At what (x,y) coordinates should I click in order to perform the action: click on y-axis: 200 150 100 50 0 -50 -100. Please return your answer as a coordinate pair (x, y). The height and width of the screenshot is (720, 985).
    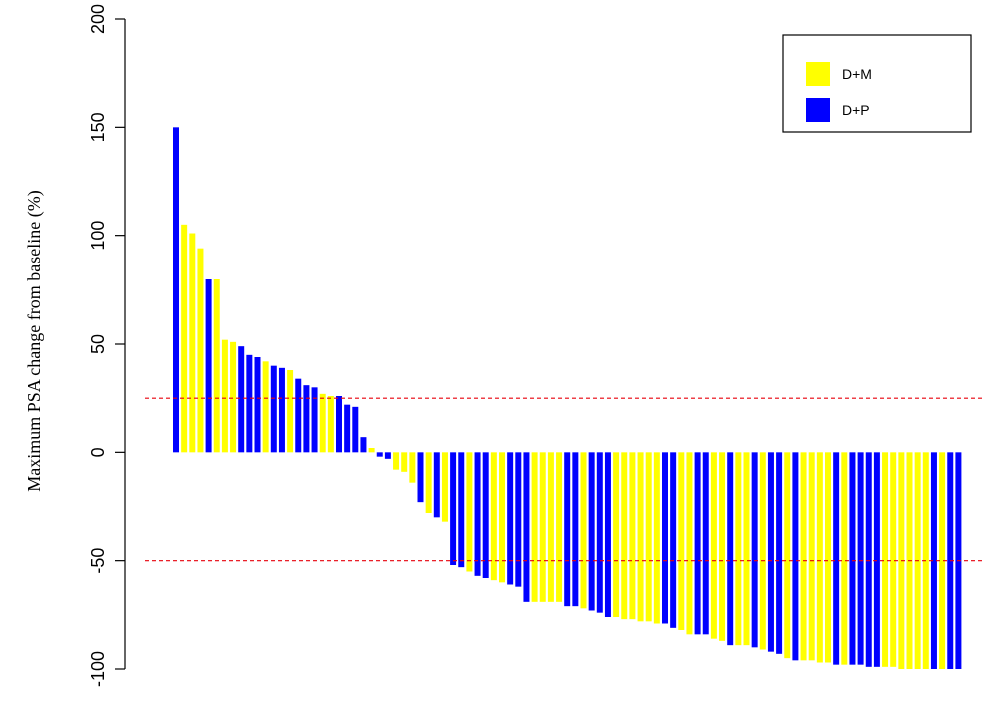
    Looking at the image, I should click on (107, 345).